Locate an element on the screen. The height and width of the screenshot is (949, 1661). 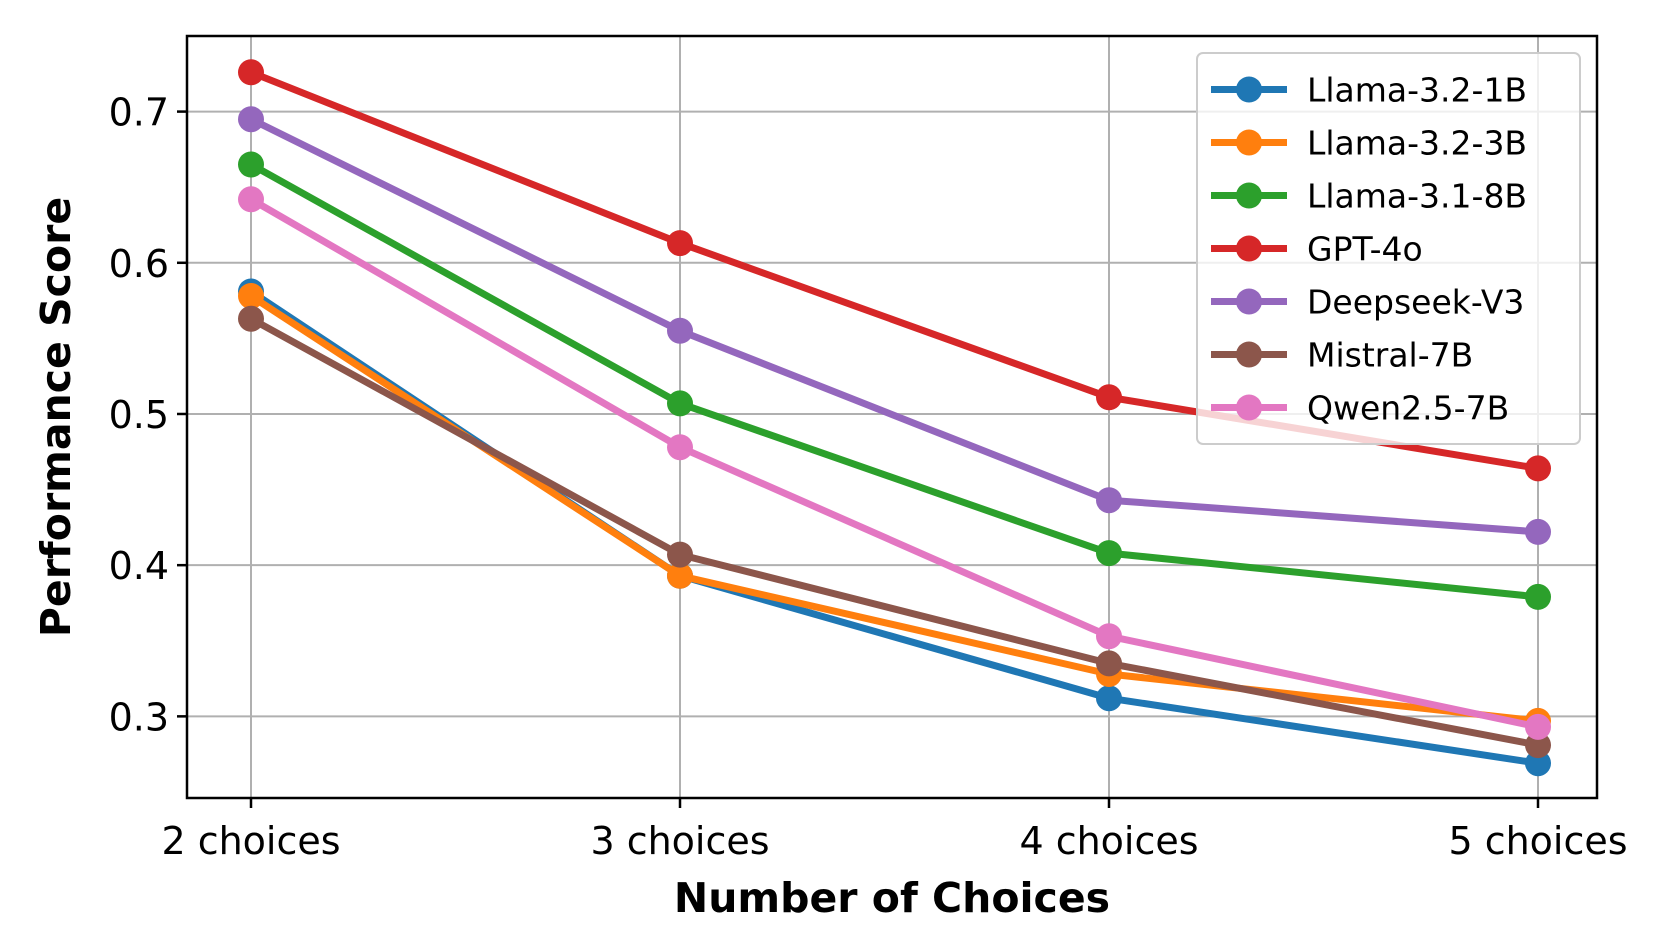
x-tick-label: 2 choices is located at coordinates (250, 841).